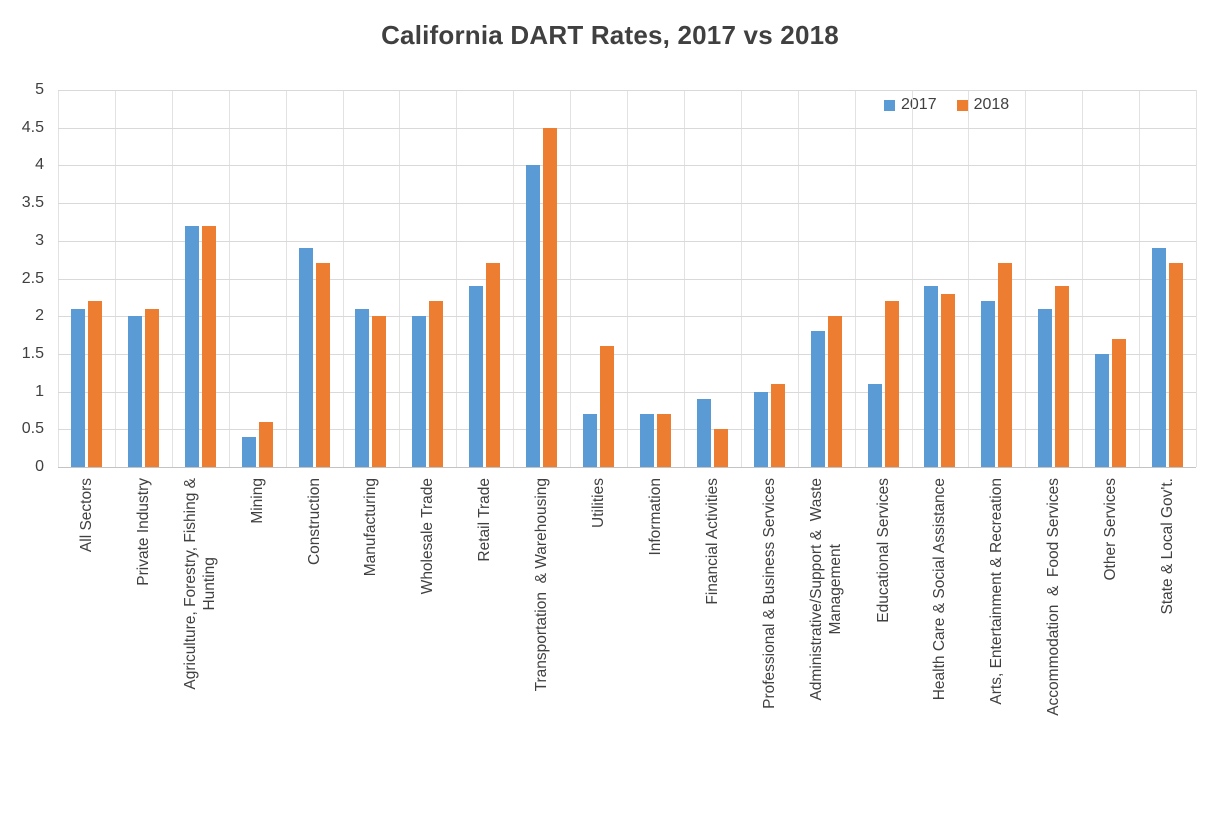  What do you see at coordinates (257, 501) in the screenshot?
I see `x-axis-label: Mining` at bounding box center [257, 501].